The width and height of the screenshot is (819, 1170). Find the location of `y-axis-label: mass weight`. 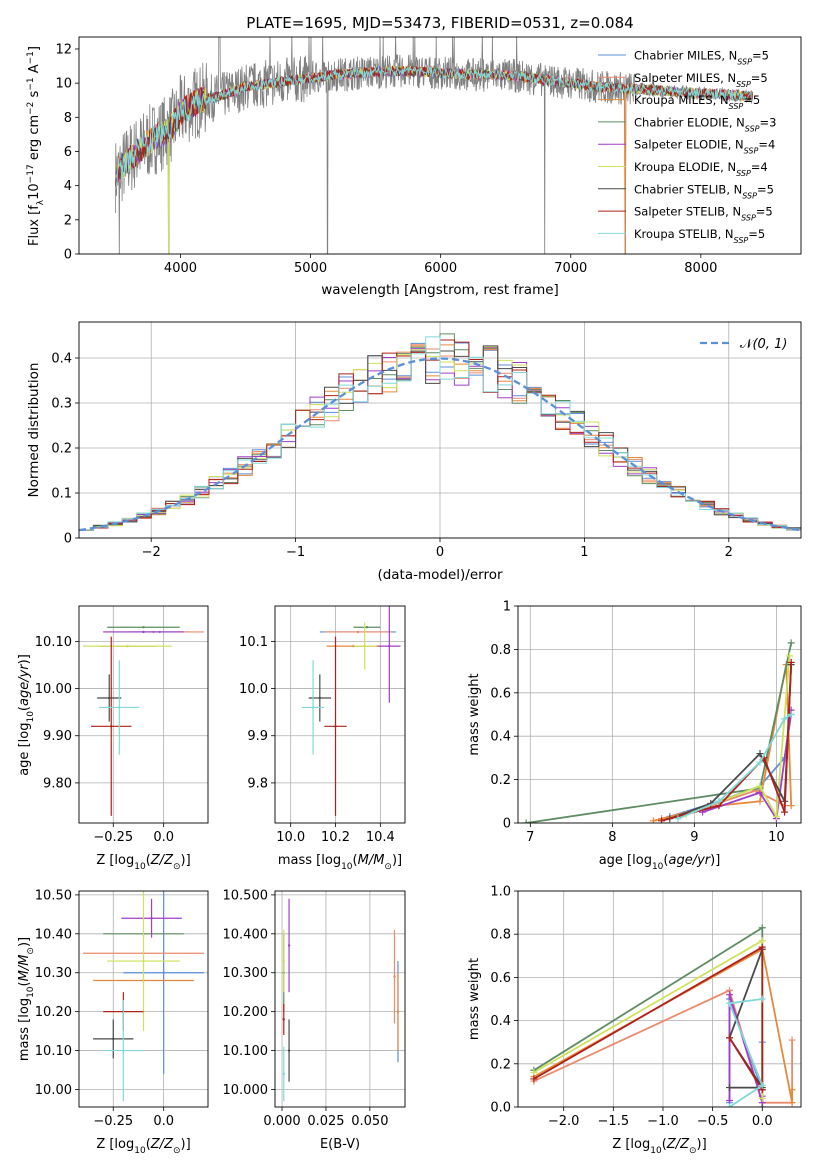

y-axis-label: mass weight is located at coordinates (474, 714).